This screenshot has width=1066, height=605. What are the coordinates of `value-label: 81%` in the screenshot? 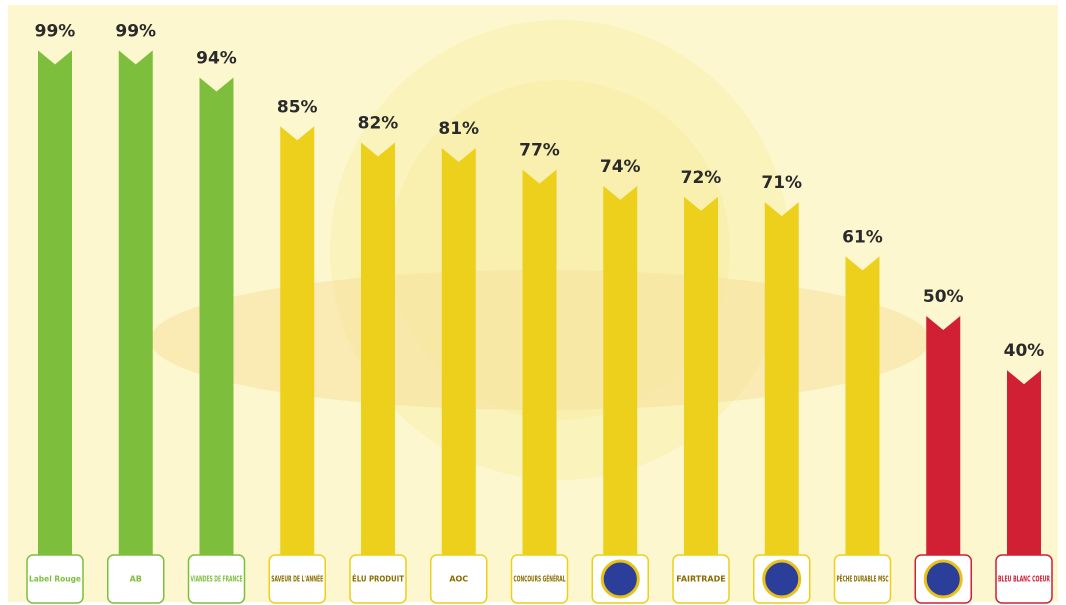 It's located at (458, 129).